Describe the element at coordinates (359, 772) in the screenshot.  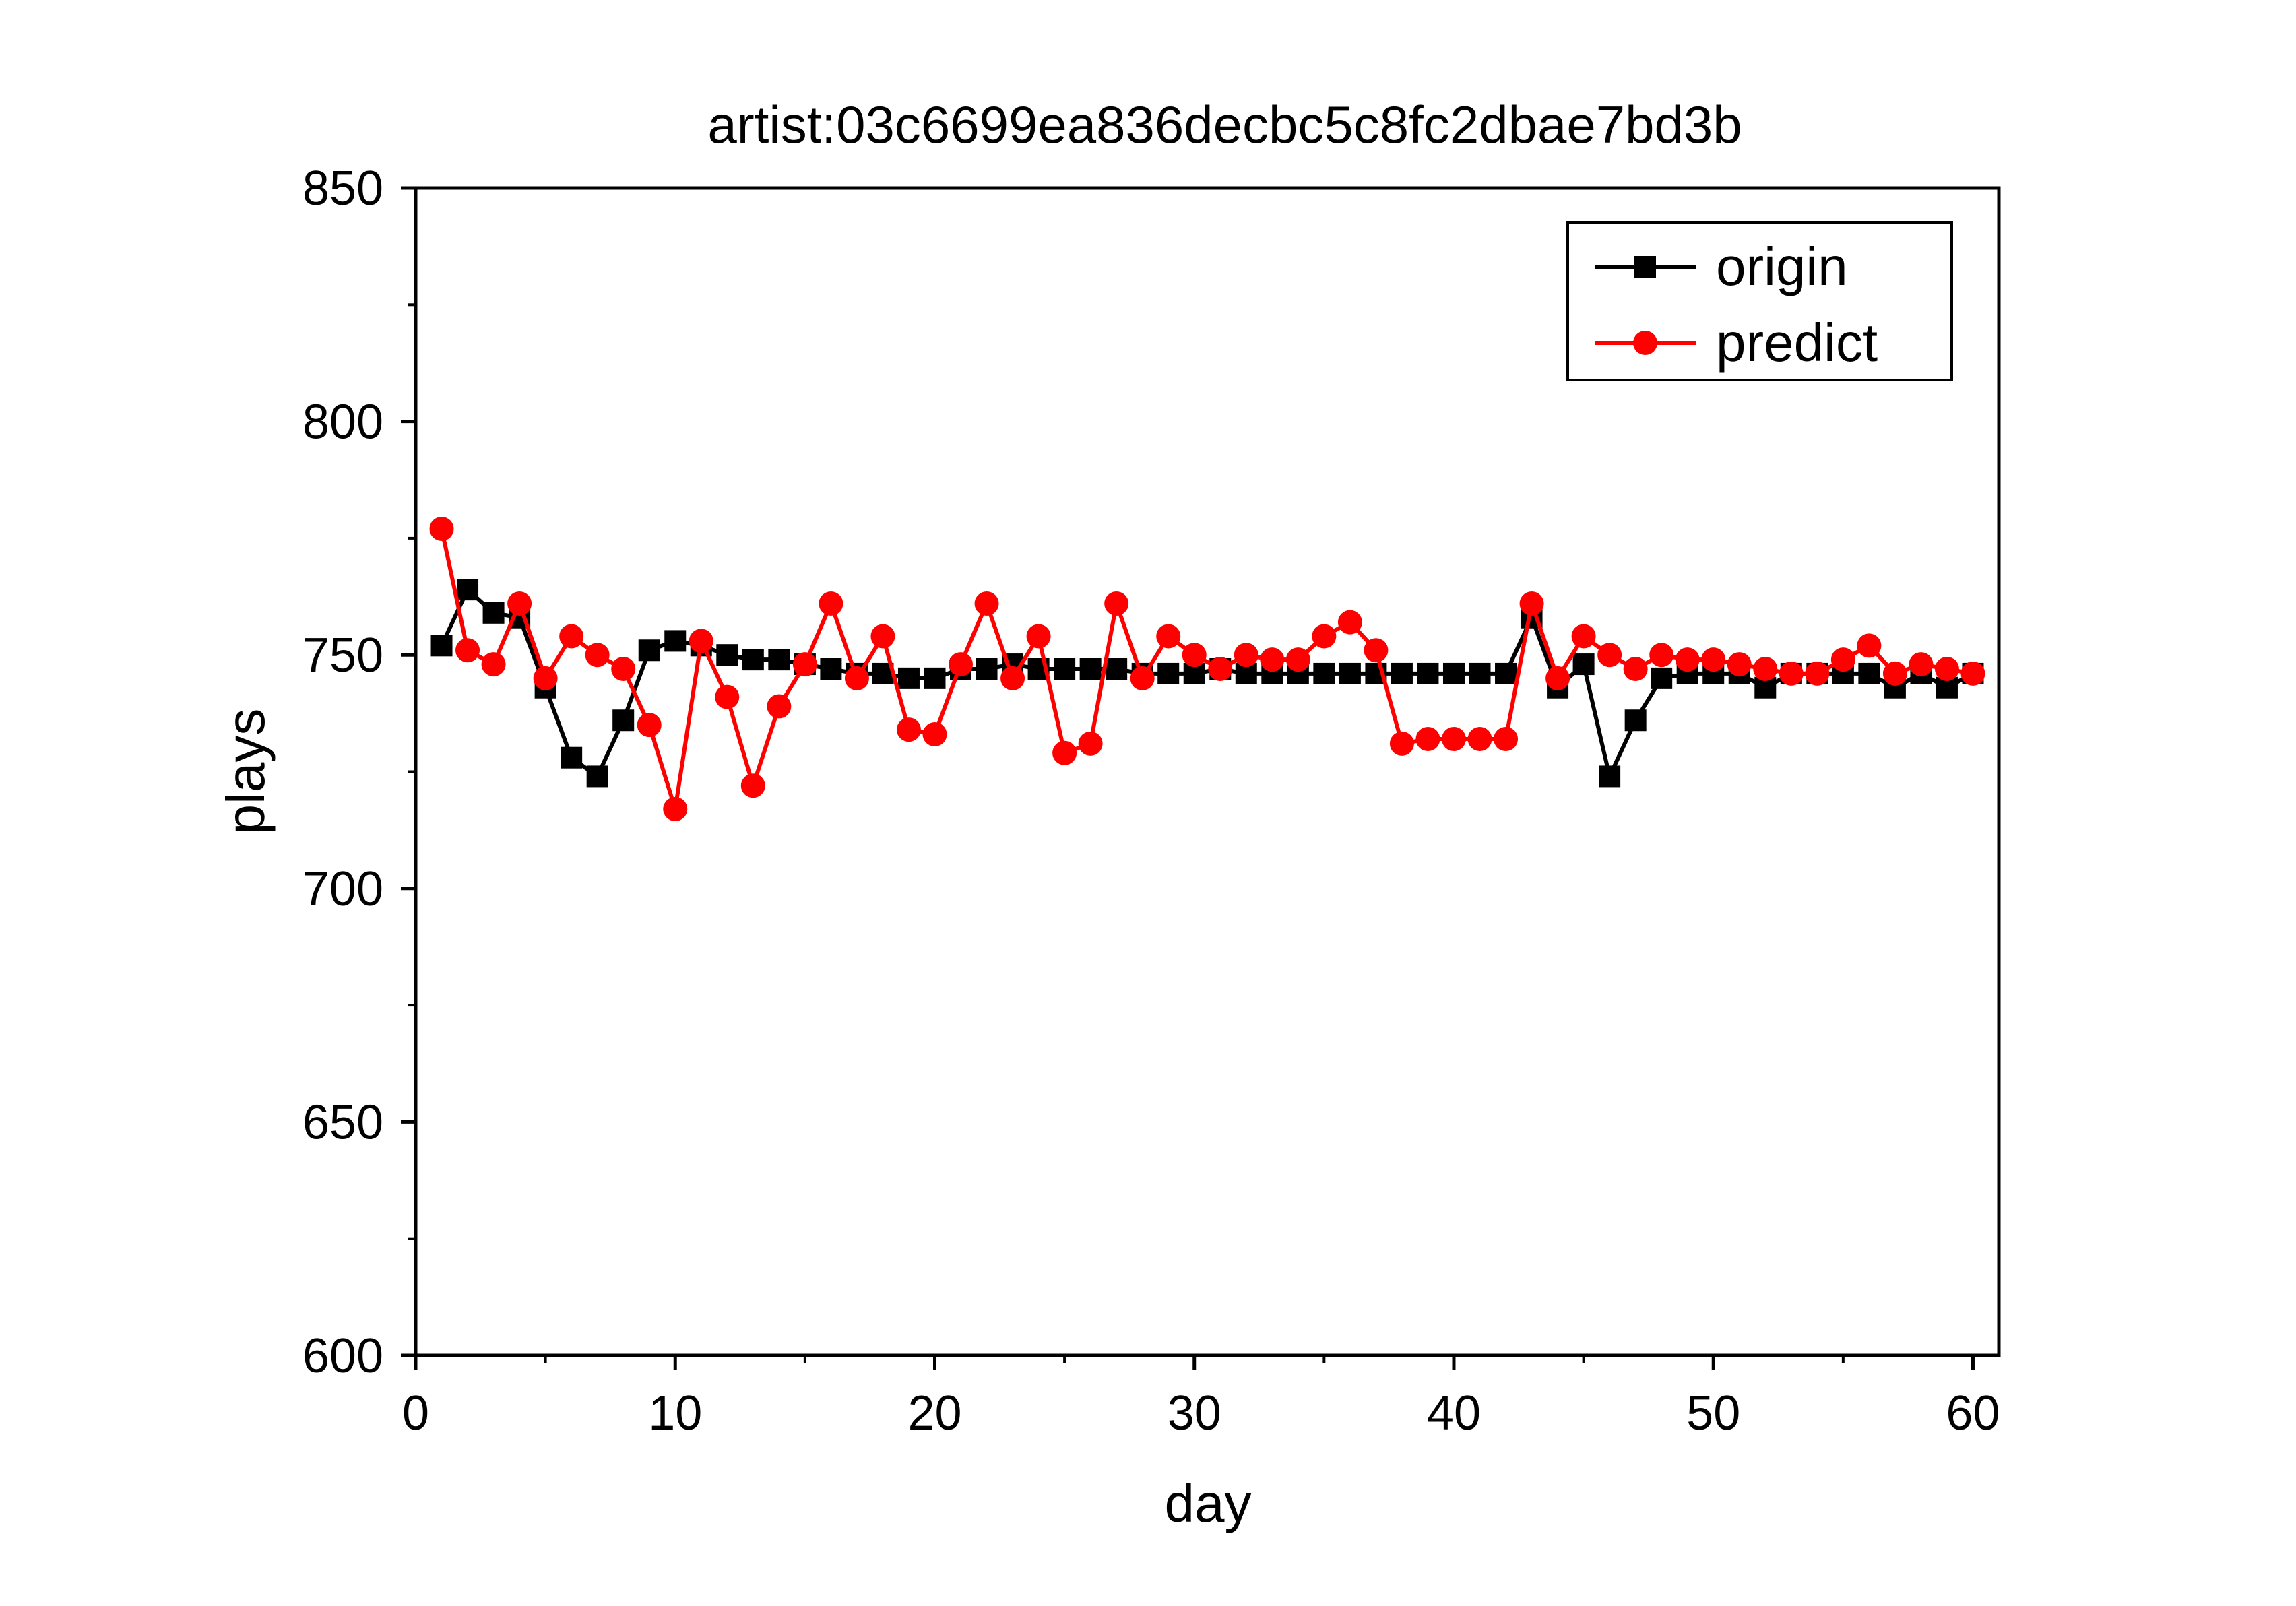
I see `y-axis: 600 650 700 750 800 850` at that location.